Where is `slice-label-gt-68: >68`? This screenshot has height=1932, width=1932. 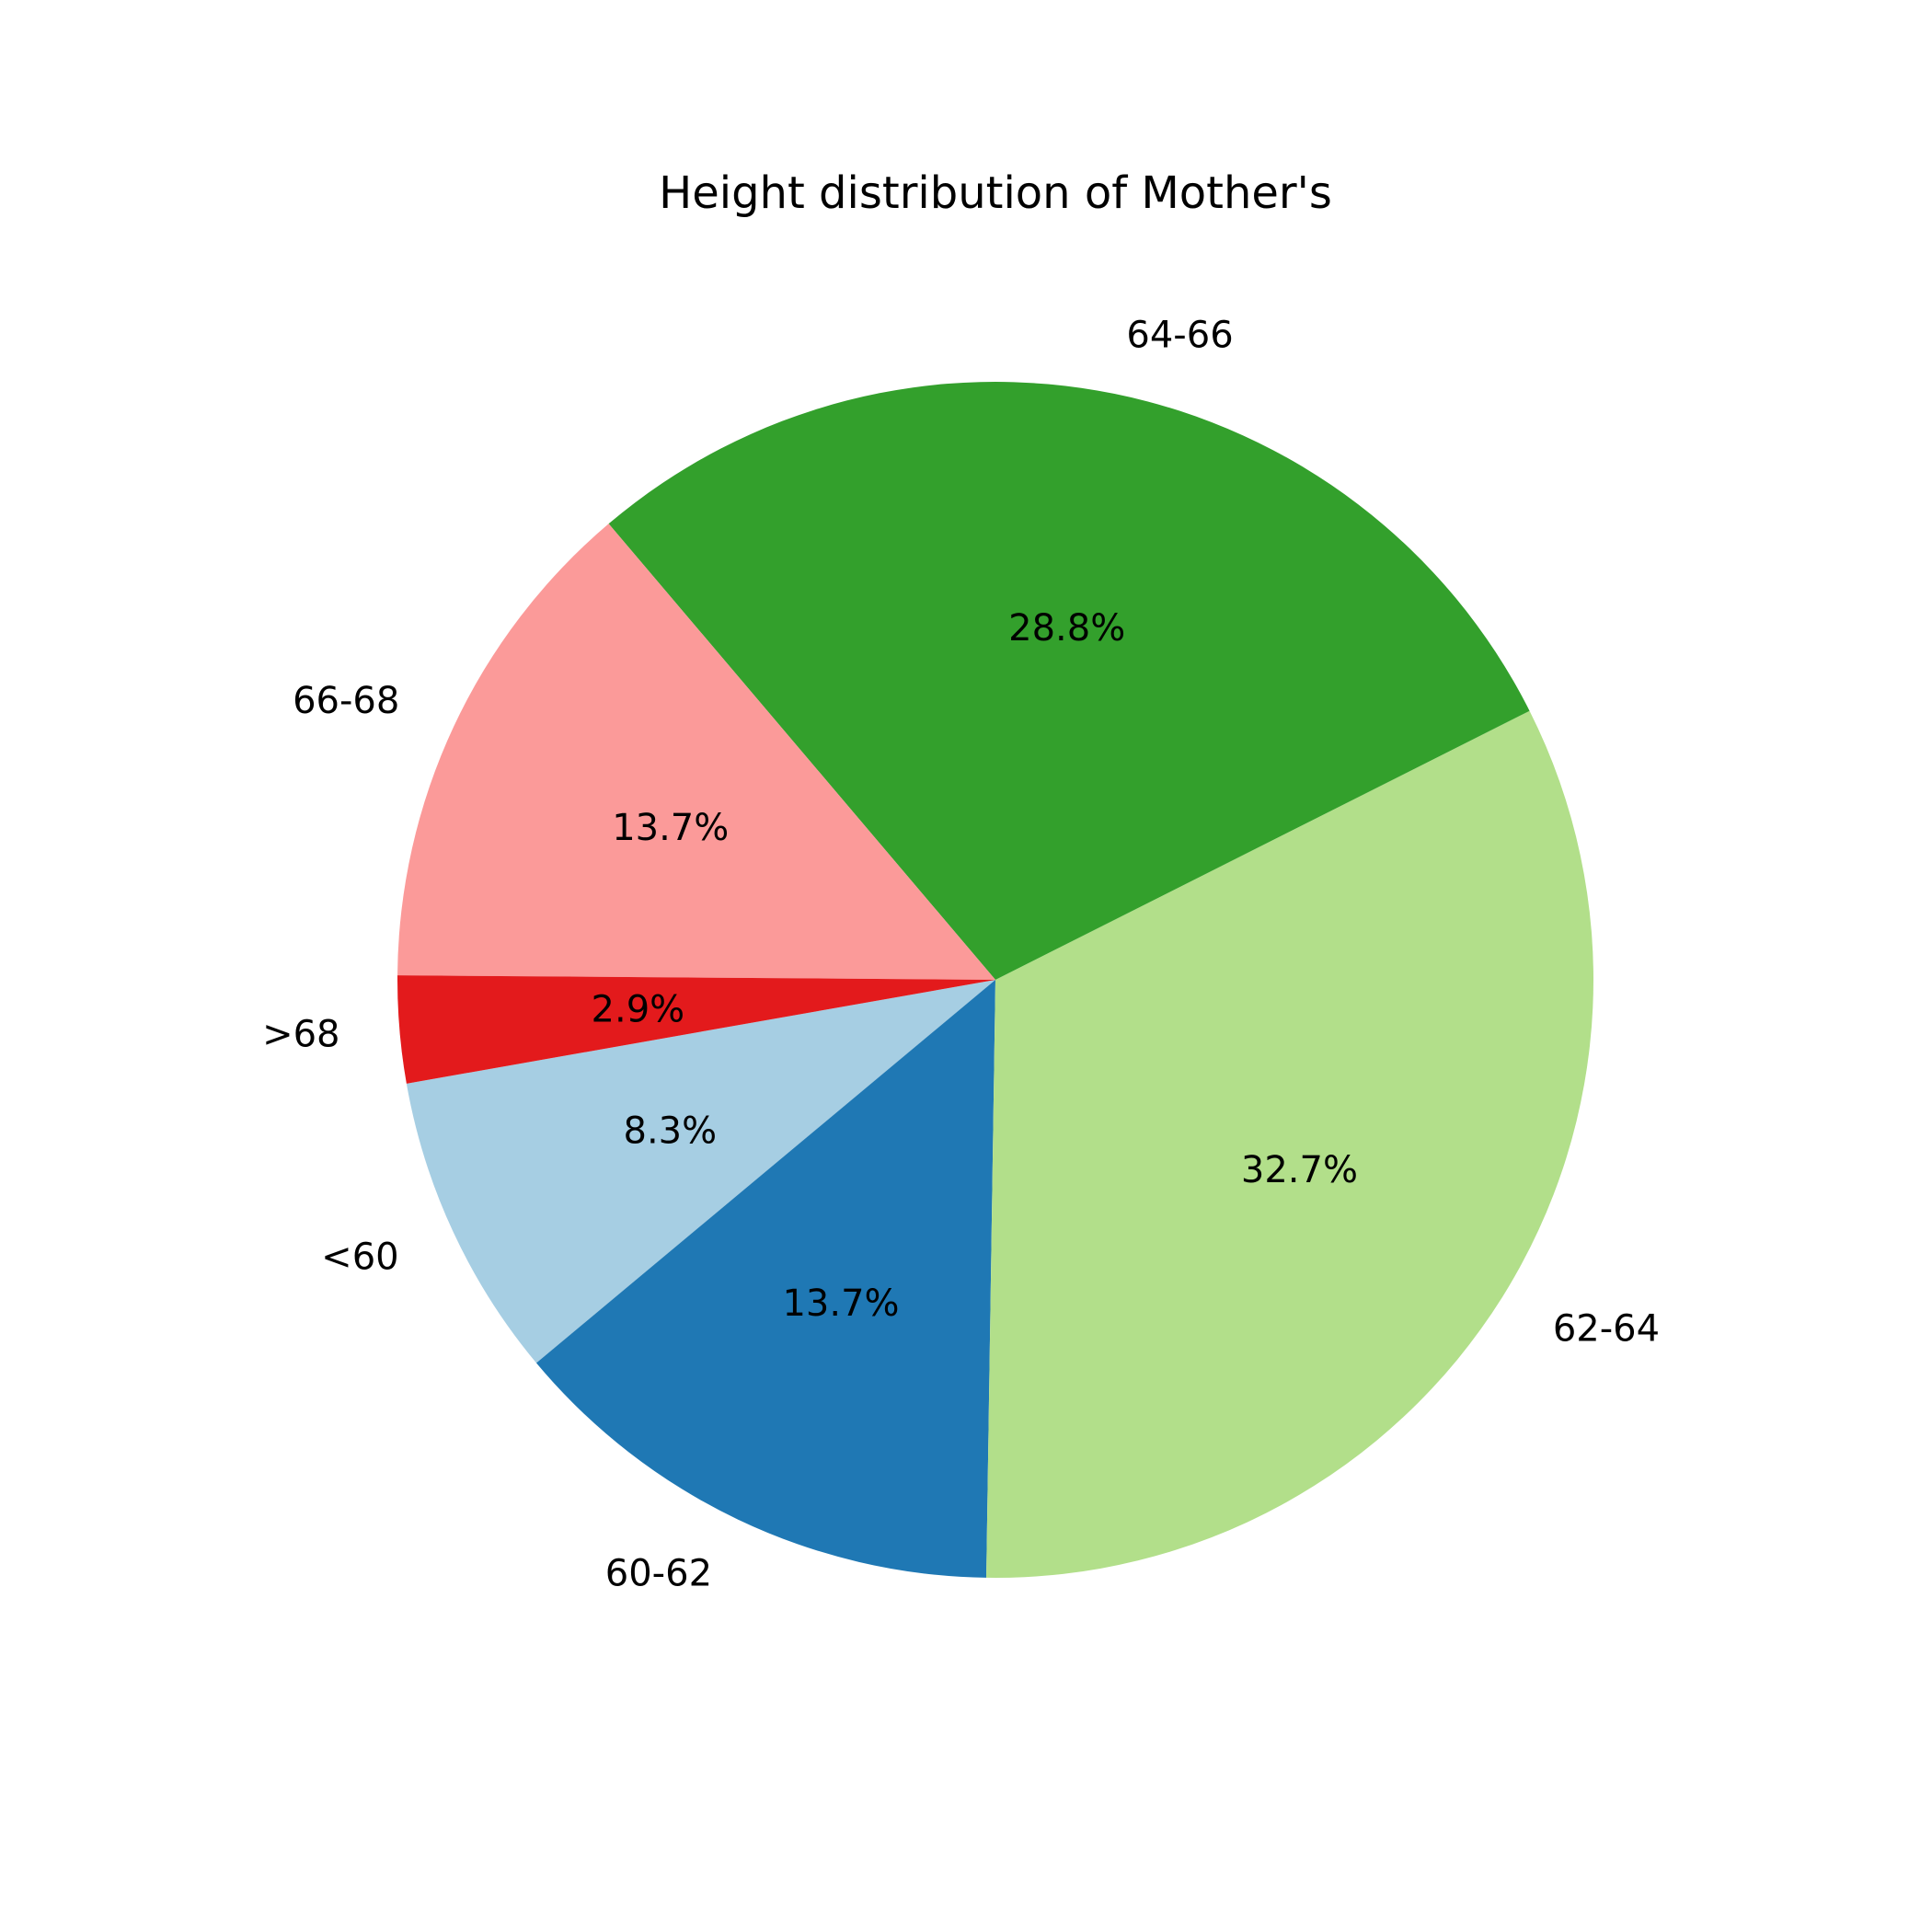 slice-label-gt-68: >68 is located at coordinates (300, 1035).